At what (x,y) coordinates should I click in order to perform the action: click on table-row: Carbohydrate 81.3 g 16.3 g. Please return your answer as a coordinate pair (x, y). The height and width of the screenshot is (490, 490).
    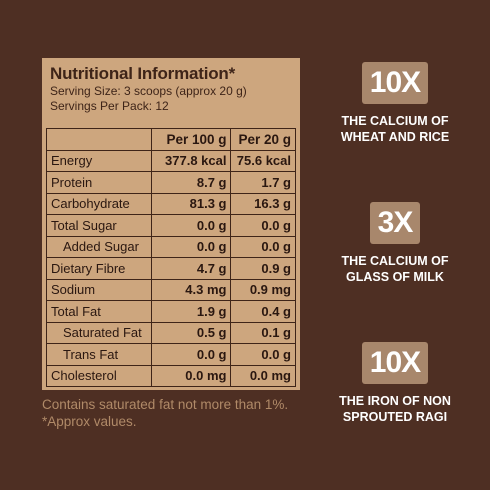
    Looking at the image, I should click on (171, 203).